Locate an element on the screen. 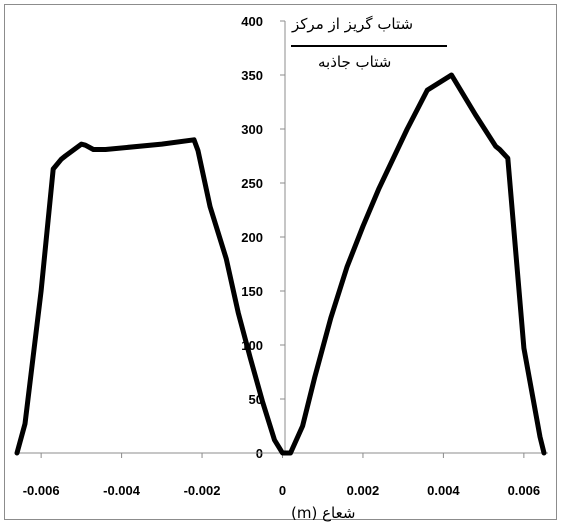 The width and height of the screenshot is (563, 524). x-tick-label: 0.006 is located at coordinates (524, 490).